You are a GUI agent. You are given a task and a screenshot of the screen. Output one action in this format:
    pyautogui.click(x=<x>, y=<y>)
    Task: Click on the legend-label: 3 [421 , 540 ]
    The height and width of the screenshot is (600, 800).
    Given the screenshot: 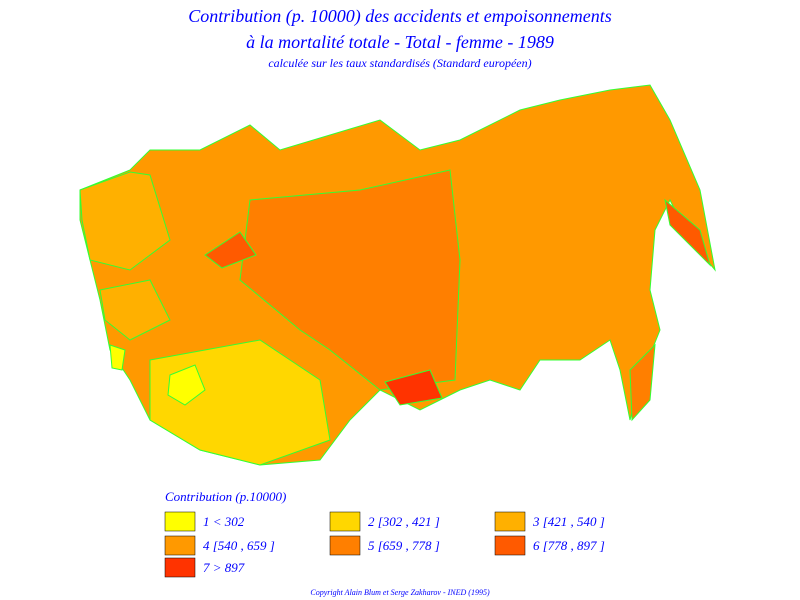 What is the action you would take?
    pyautogui.click(x=568, y=521)
    